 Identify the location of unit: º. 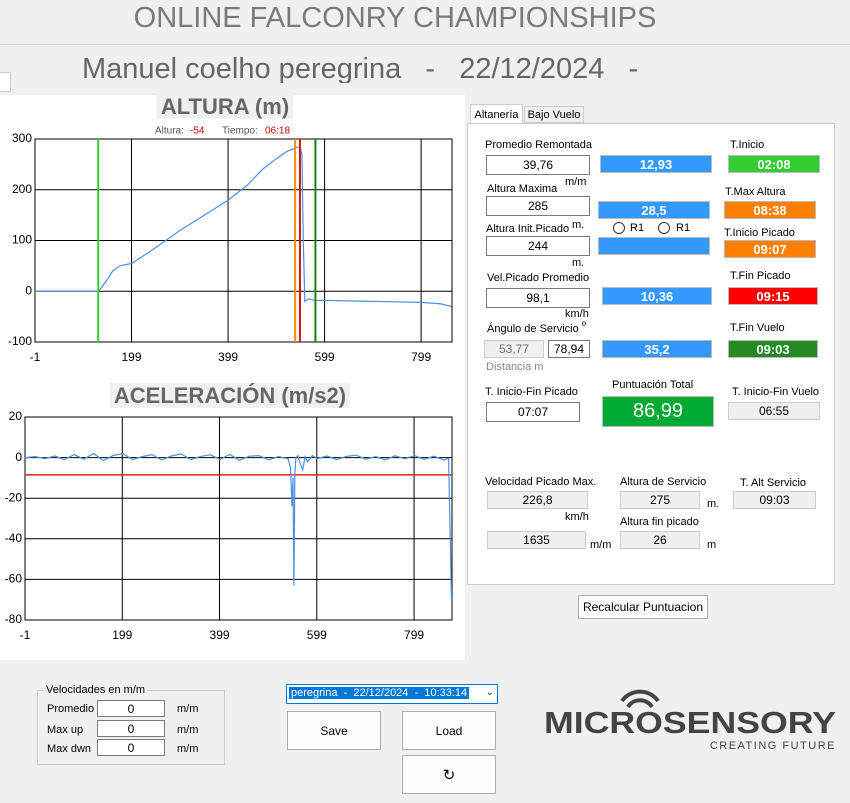
(584, 326).